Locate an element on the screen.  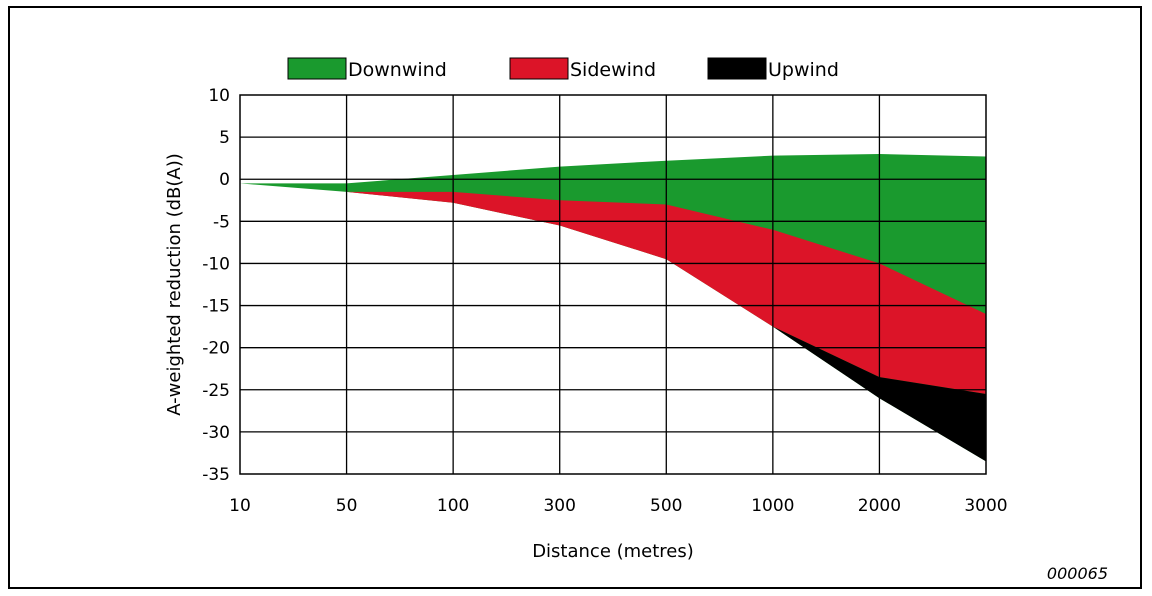
x-tick-label: 2000 is located at coordinates (879, 506).